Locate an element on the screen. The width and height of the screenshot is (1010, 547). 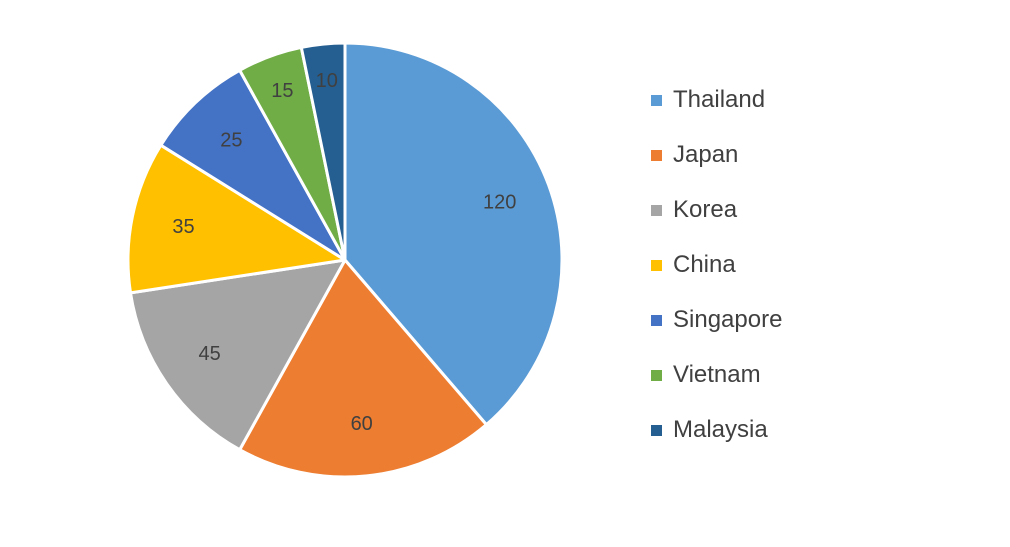
pie-slice-malaysia is located at coordinates (323, 151).